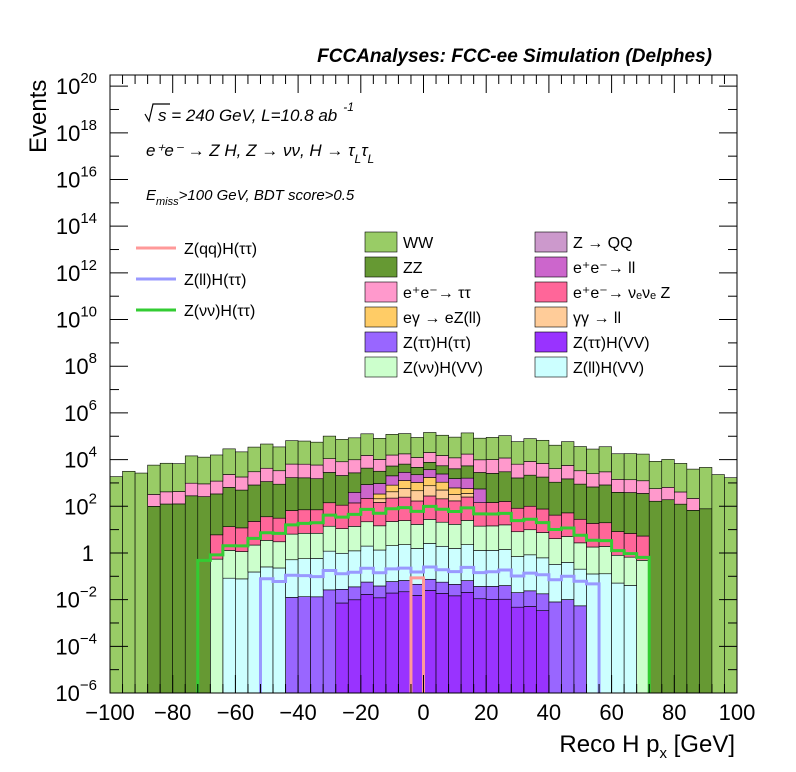  Describe the element at coordinates (219, 311) in the screenshot. I see `legend-label: Z(νν)H(ττ)` at that location.